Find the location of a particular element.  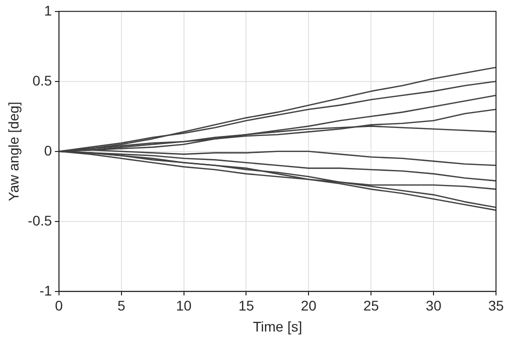

y-tick-label: -0.5 is located at coordinates (40, 220).